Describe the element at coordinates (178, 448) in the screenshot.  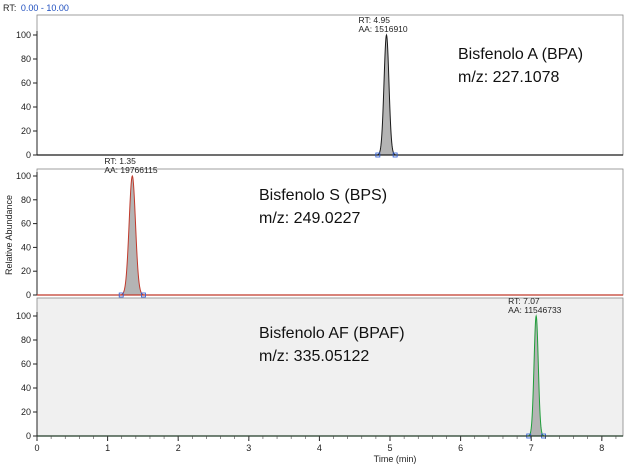
I see `x-tick-label: 2` at that location.